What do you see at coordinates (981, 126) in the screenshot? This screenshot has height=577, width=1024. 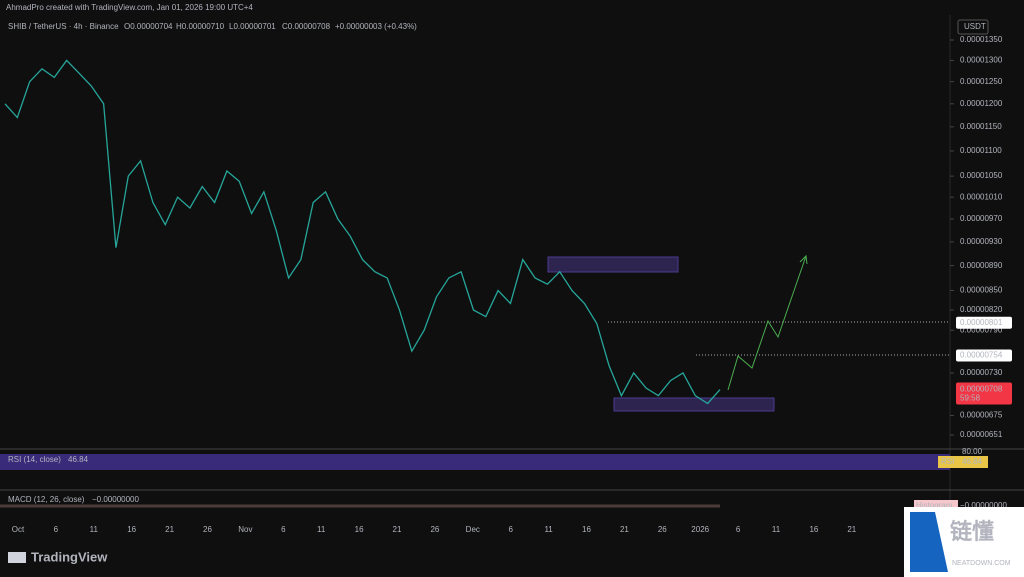 I see `y-tick-label: 0.00001150` at bounding box center [981, 126].